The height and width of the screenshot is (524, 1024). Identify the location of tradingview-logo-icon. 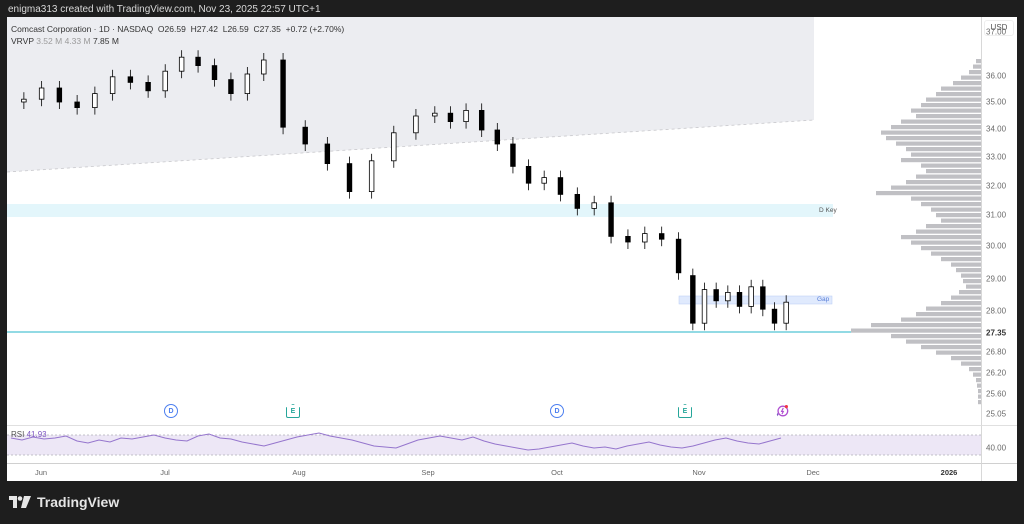
(20, 502).